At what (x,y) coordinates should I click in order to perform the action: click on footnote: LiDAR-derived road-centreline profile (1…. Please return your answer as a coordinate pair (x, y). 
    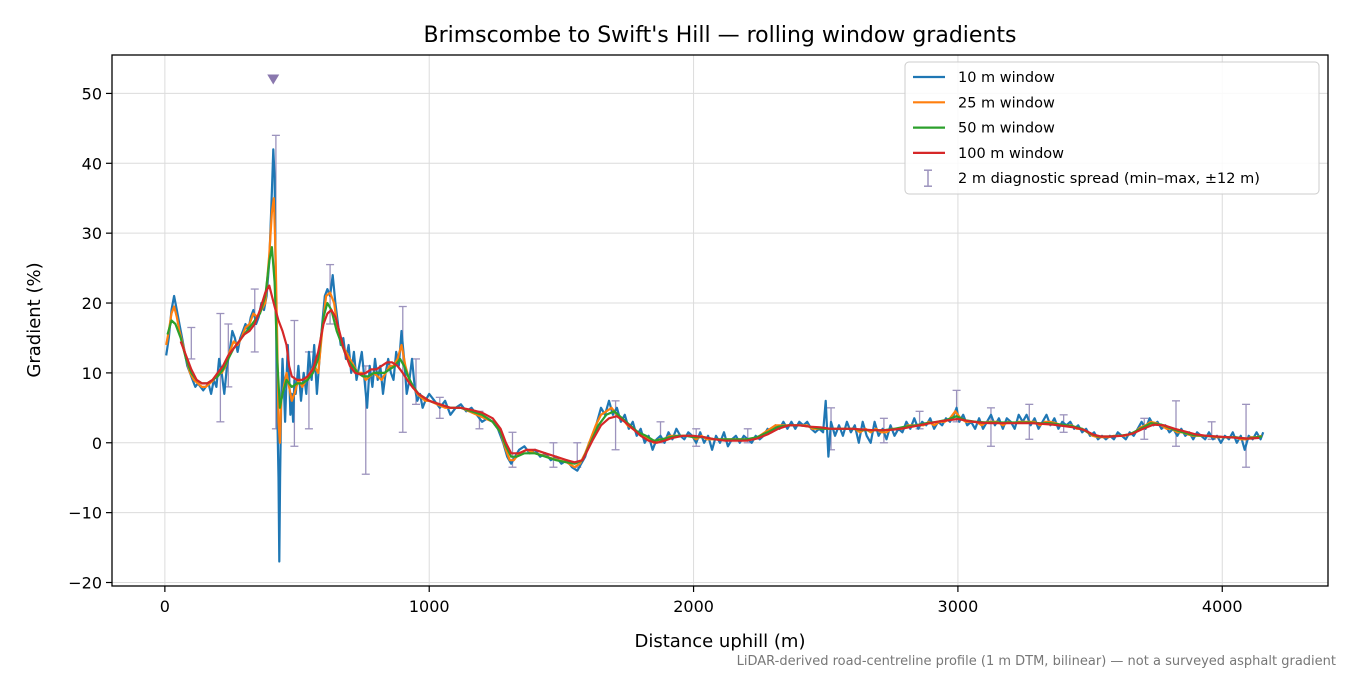
    Looking at the image, I should click on (1036, 661).